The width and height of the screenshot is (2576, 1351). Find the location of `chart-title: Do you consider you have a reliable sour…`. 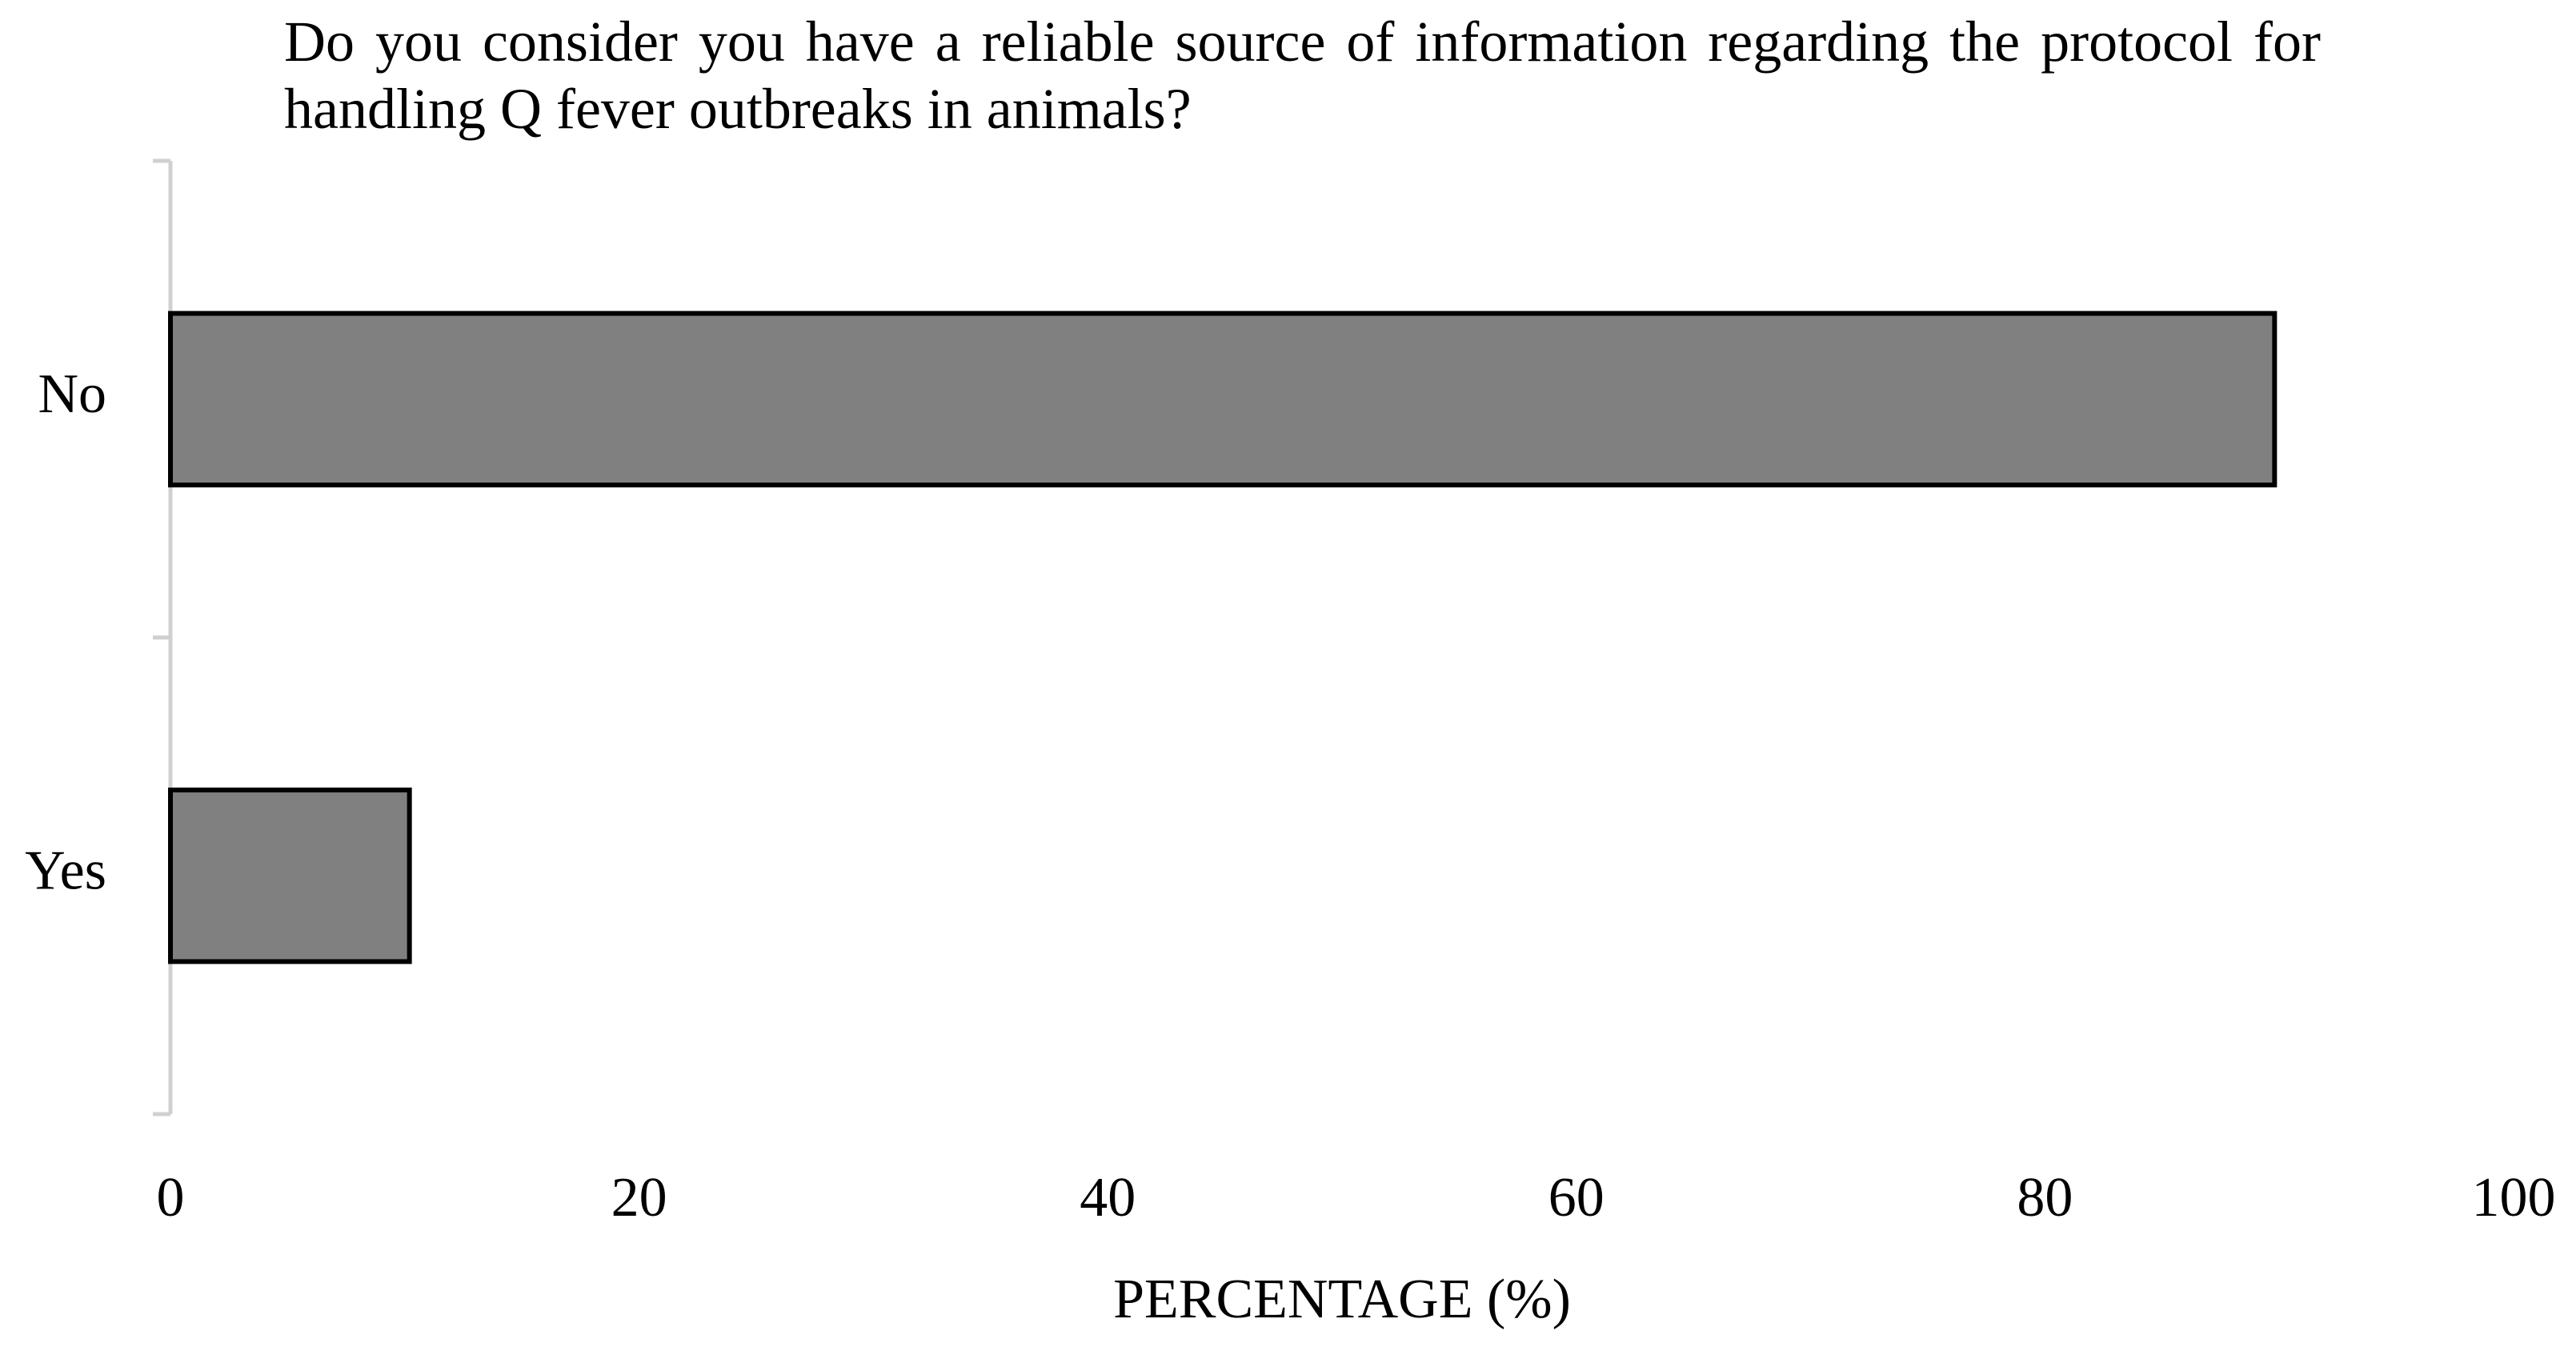

chart-title: Do you consider you have a reliable sour… is located at coordinates (1302, 75).